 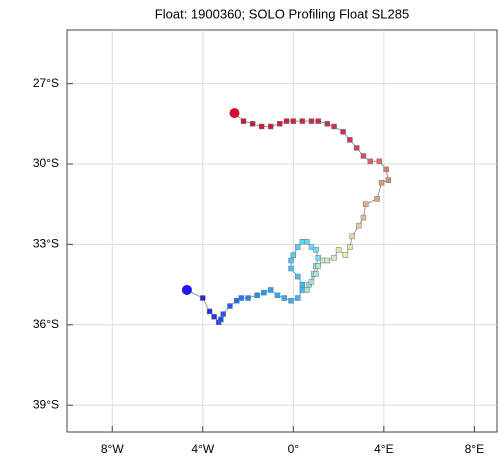 What do you see at coordinates (294, 449) in the screenshot?
I see `x-tick-label: 0°` at bounding box center [294, 449].